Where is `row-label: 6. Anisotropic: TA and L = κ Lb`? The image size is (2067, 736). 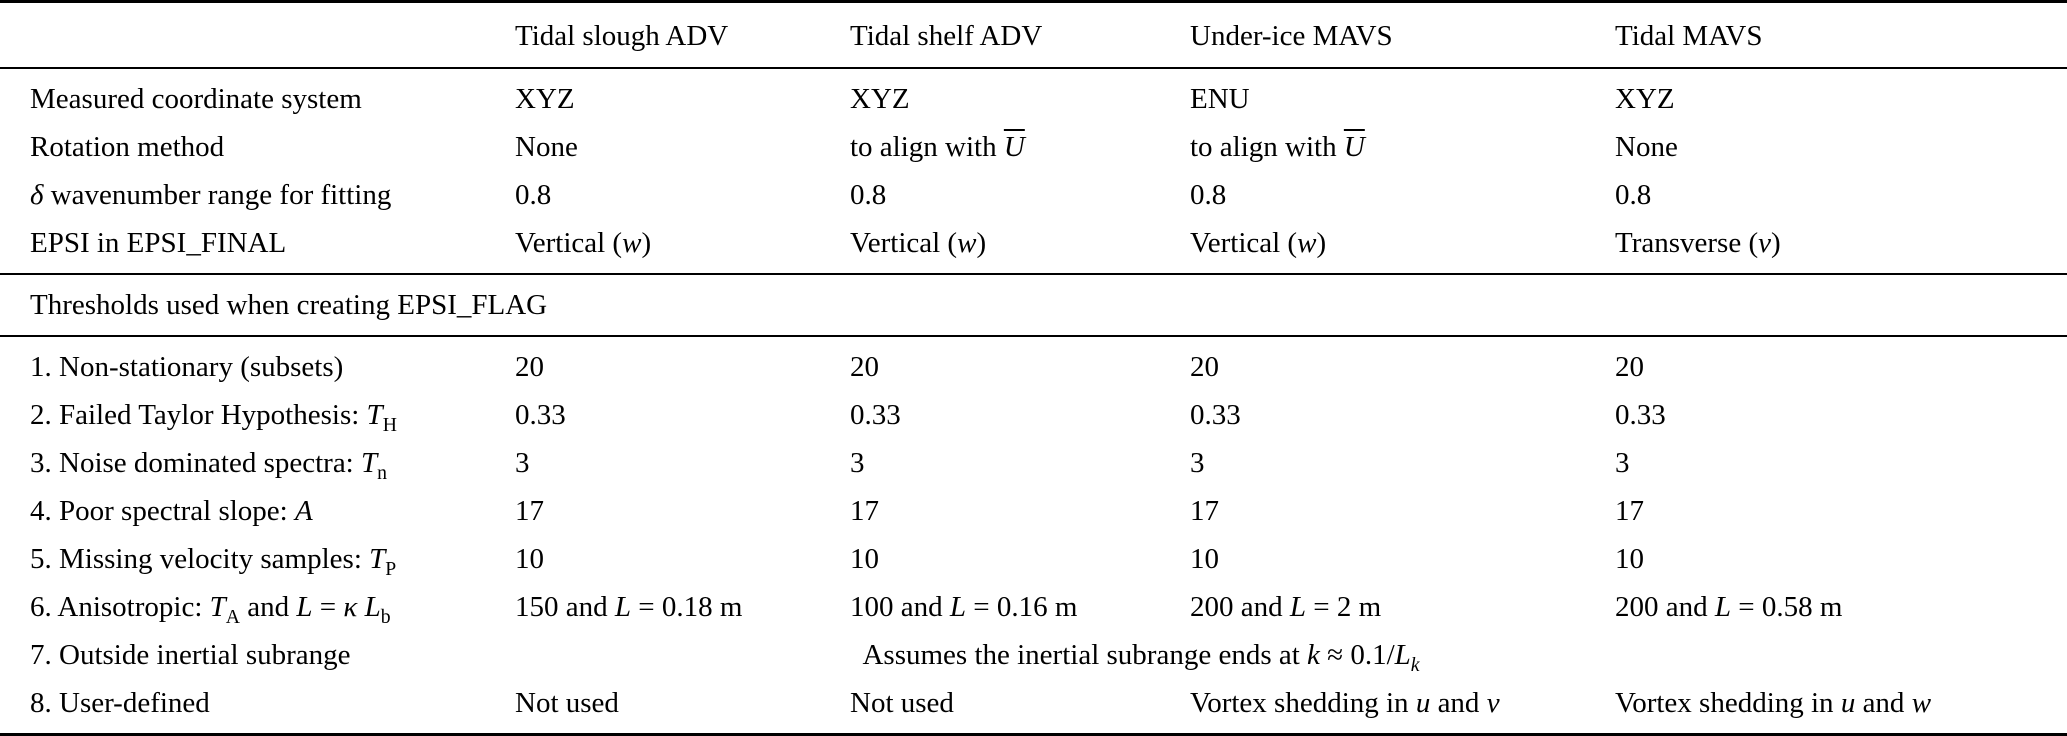
row-label: 6. Anisotropic: TA and L = κ Lb is located at coordinates (210, 609).